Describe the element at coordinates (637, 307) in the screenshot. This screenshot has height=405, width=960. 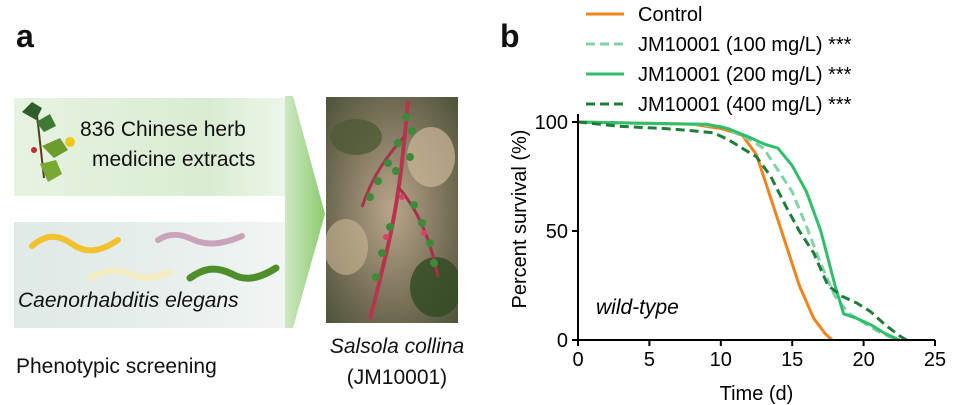
I see `strain-annotation: wild-type` at that location.